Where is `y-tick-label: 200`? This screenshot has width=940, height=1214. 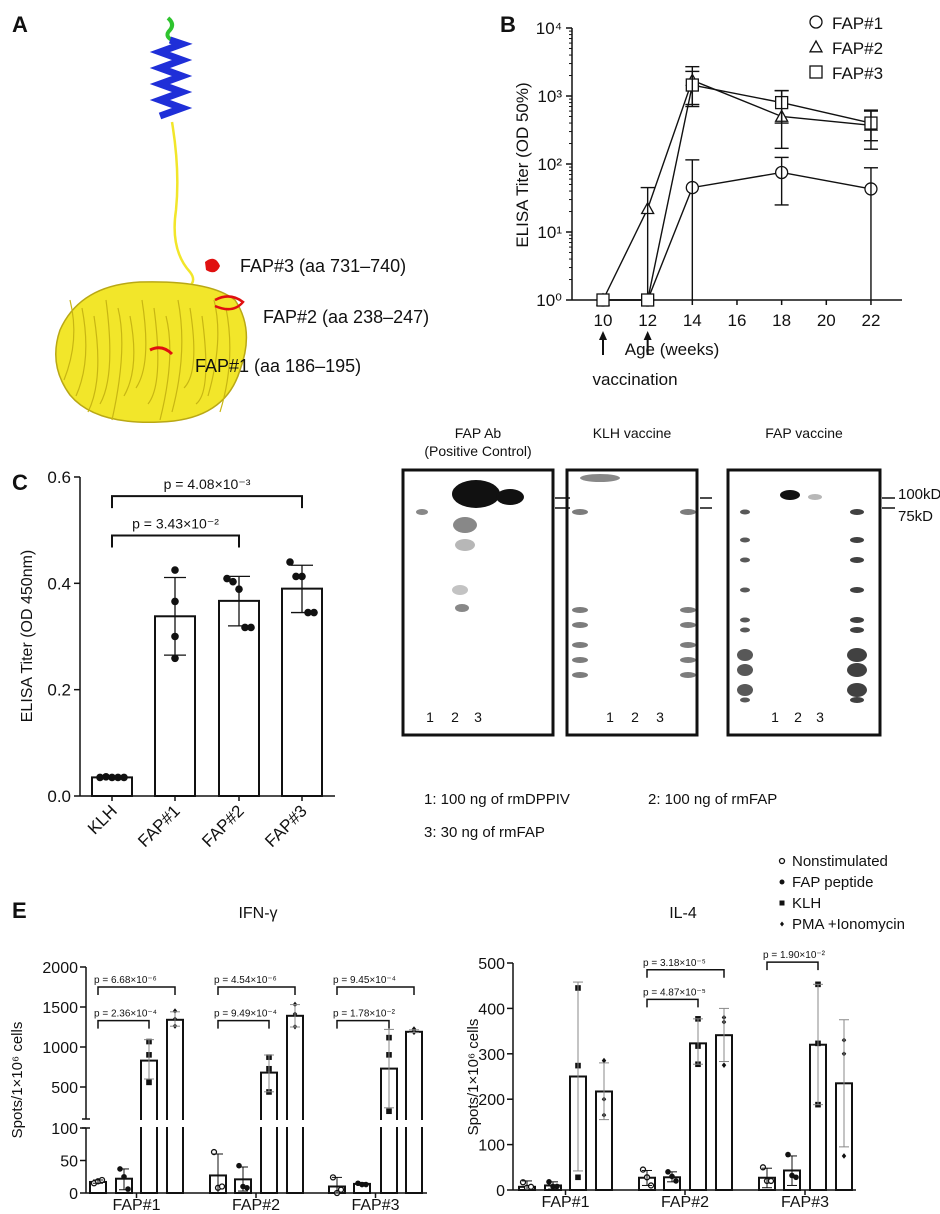
y-tick-label: 200 is located at coordinates (491, 1100).